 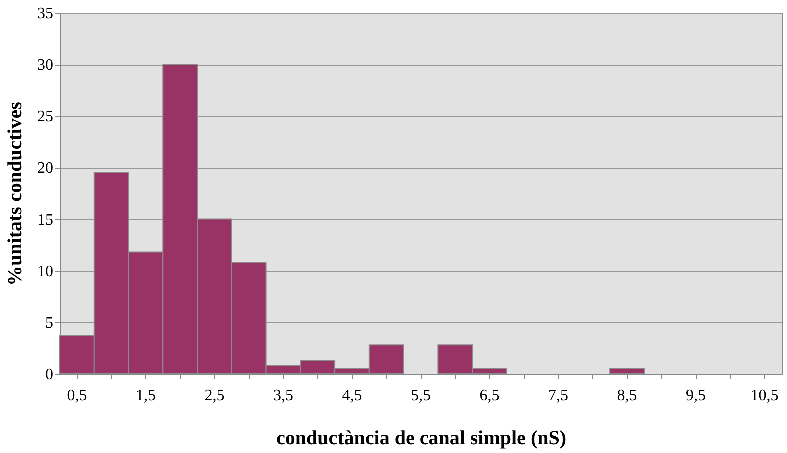 What do you see at coordinates (696, 396) in the screenshot?
I see `x-tick-label: 9,5` at bounding box center [696, 396].